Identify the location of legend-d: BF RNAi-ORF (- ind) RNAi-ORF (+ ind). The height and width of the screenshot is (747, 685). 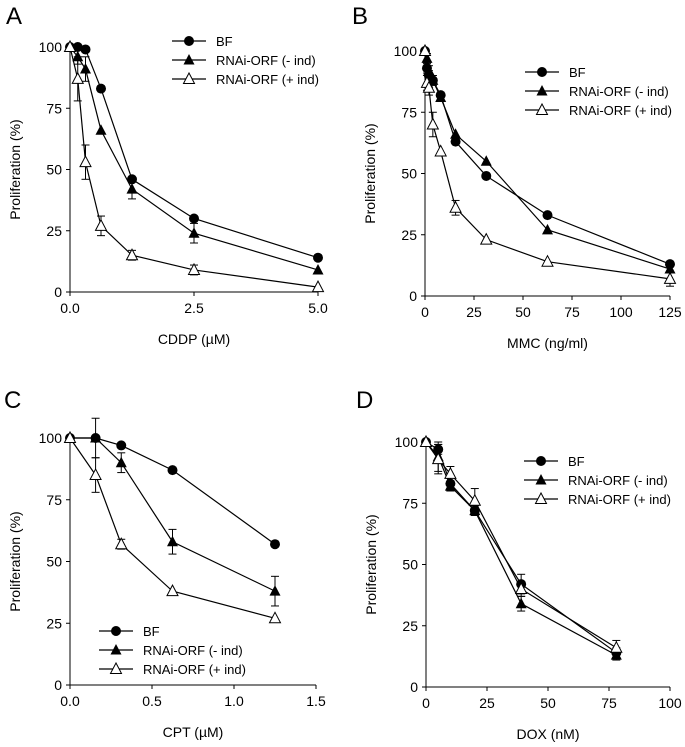
(597, 480).